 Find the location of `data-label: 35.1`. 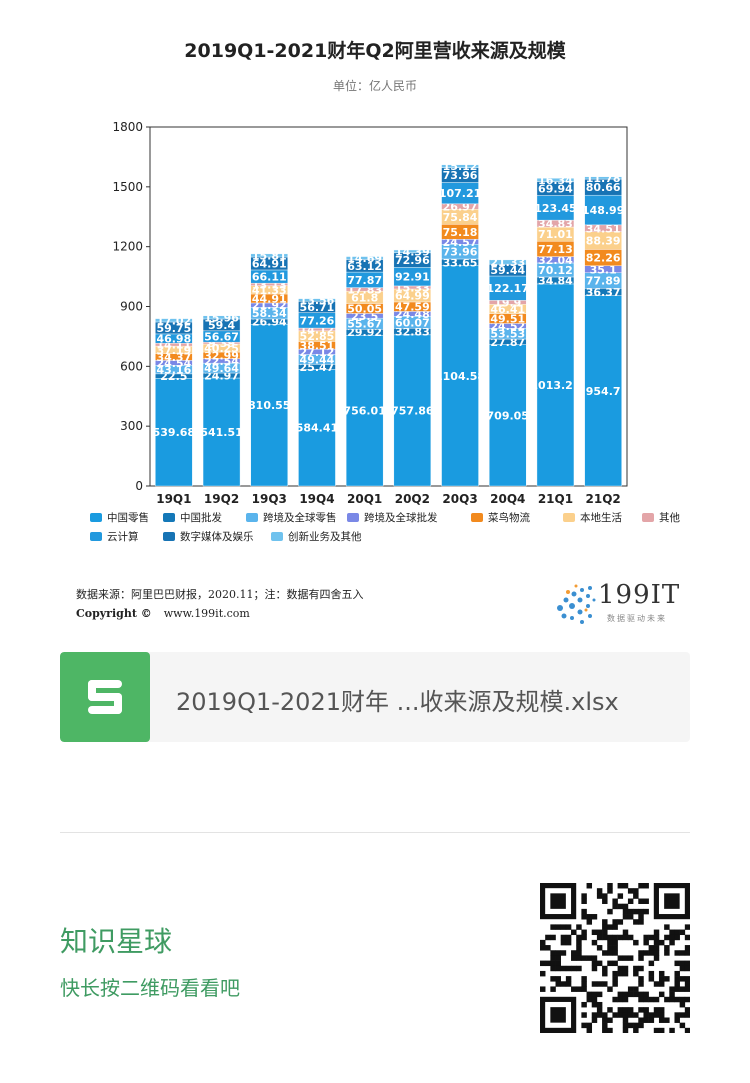

data-label: 35.1 is located at coordinates (603, 269).